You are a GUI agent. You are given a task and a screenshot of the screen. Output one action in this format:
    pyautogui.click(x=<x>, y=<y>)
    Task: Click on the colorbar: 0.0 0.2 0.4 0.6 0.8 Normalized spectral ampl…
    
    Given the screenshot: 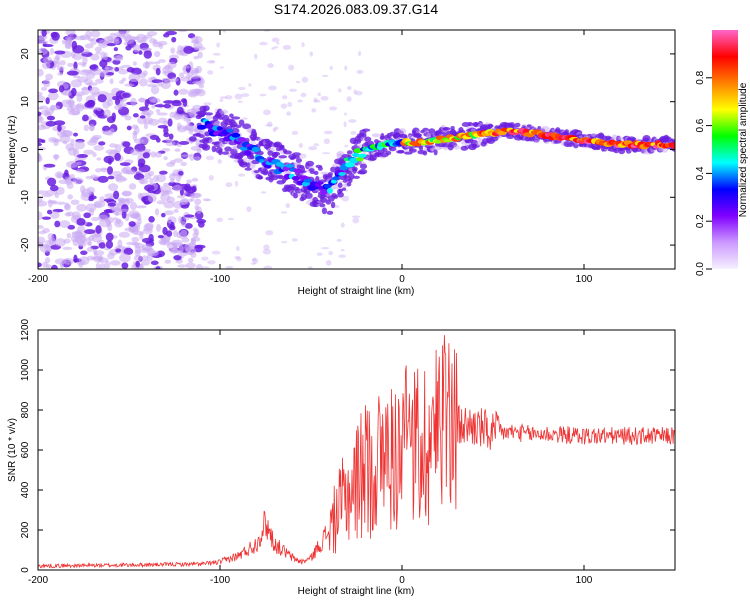 What is the action you would take?
    pyautogui.click(x=722, y=153)
    